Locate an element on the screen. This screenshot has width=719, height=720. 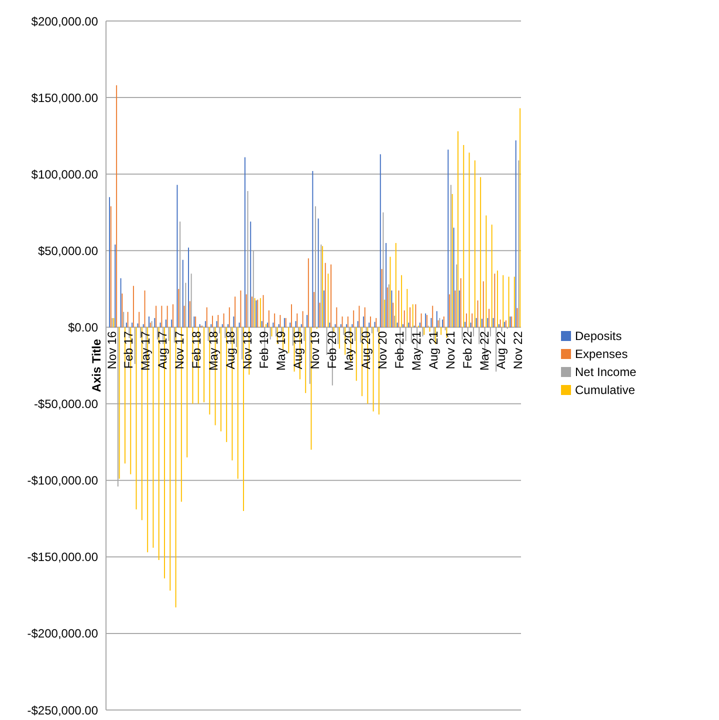
x-tick-label: Feb 21 is located at coordinates (399, 349).